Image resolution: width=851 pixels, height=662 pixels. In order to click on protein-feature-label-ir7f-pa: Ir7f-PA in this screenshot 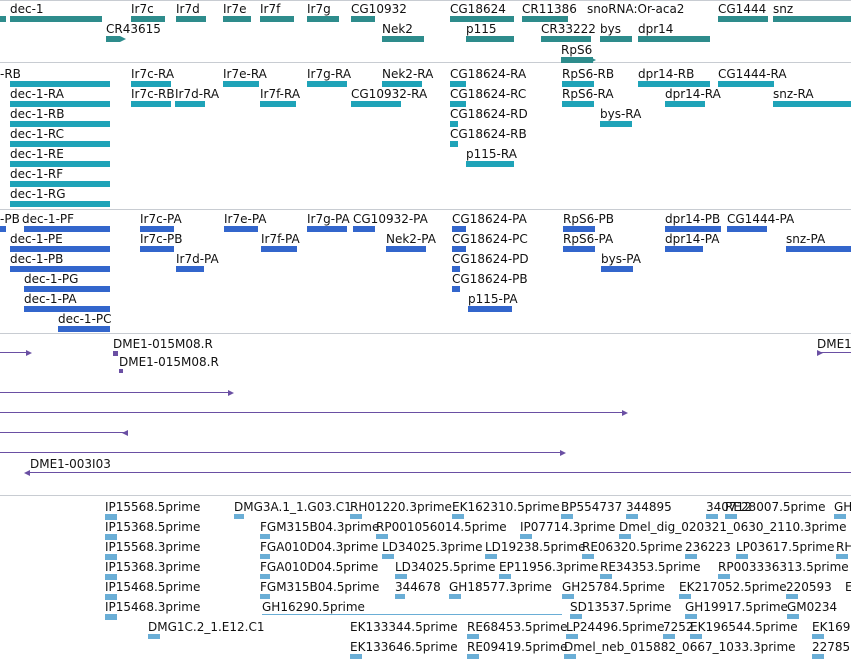, I will do `click(280, 239)`.